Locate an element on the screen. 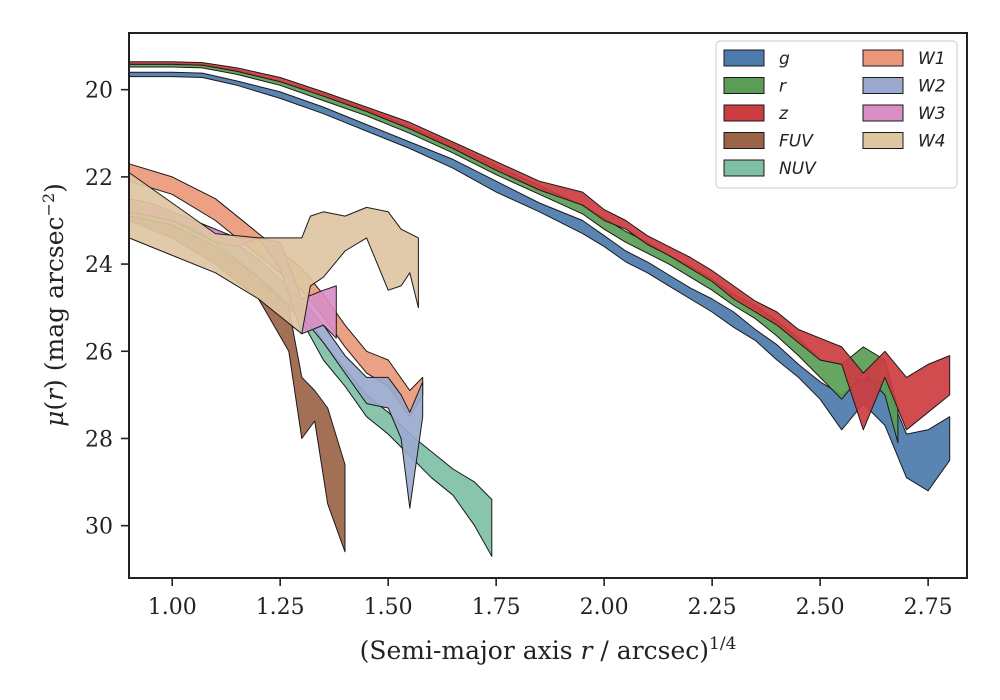 This screenshot has width=1000, height=700. legend-swatch-fuv is located at coordinates (744, 140).